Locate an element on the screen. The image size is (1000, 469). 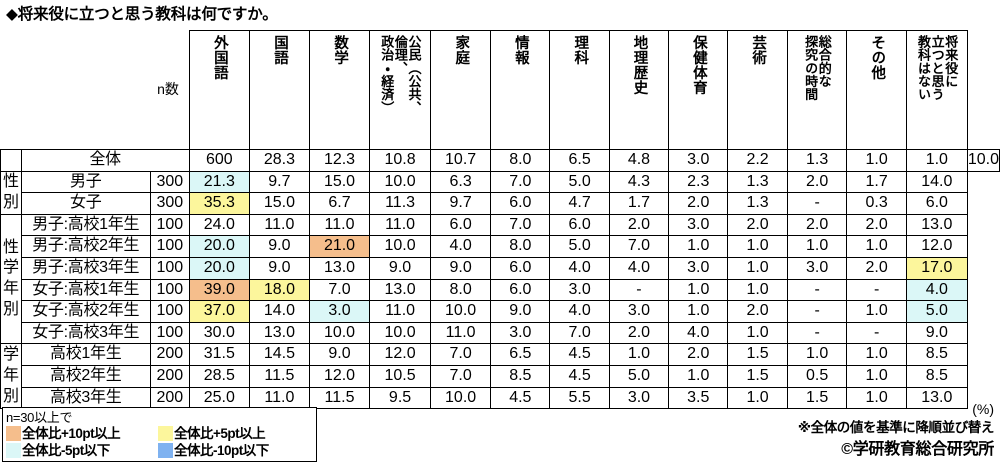
cell-math: 6.7 is located at coordinates (339, 203).